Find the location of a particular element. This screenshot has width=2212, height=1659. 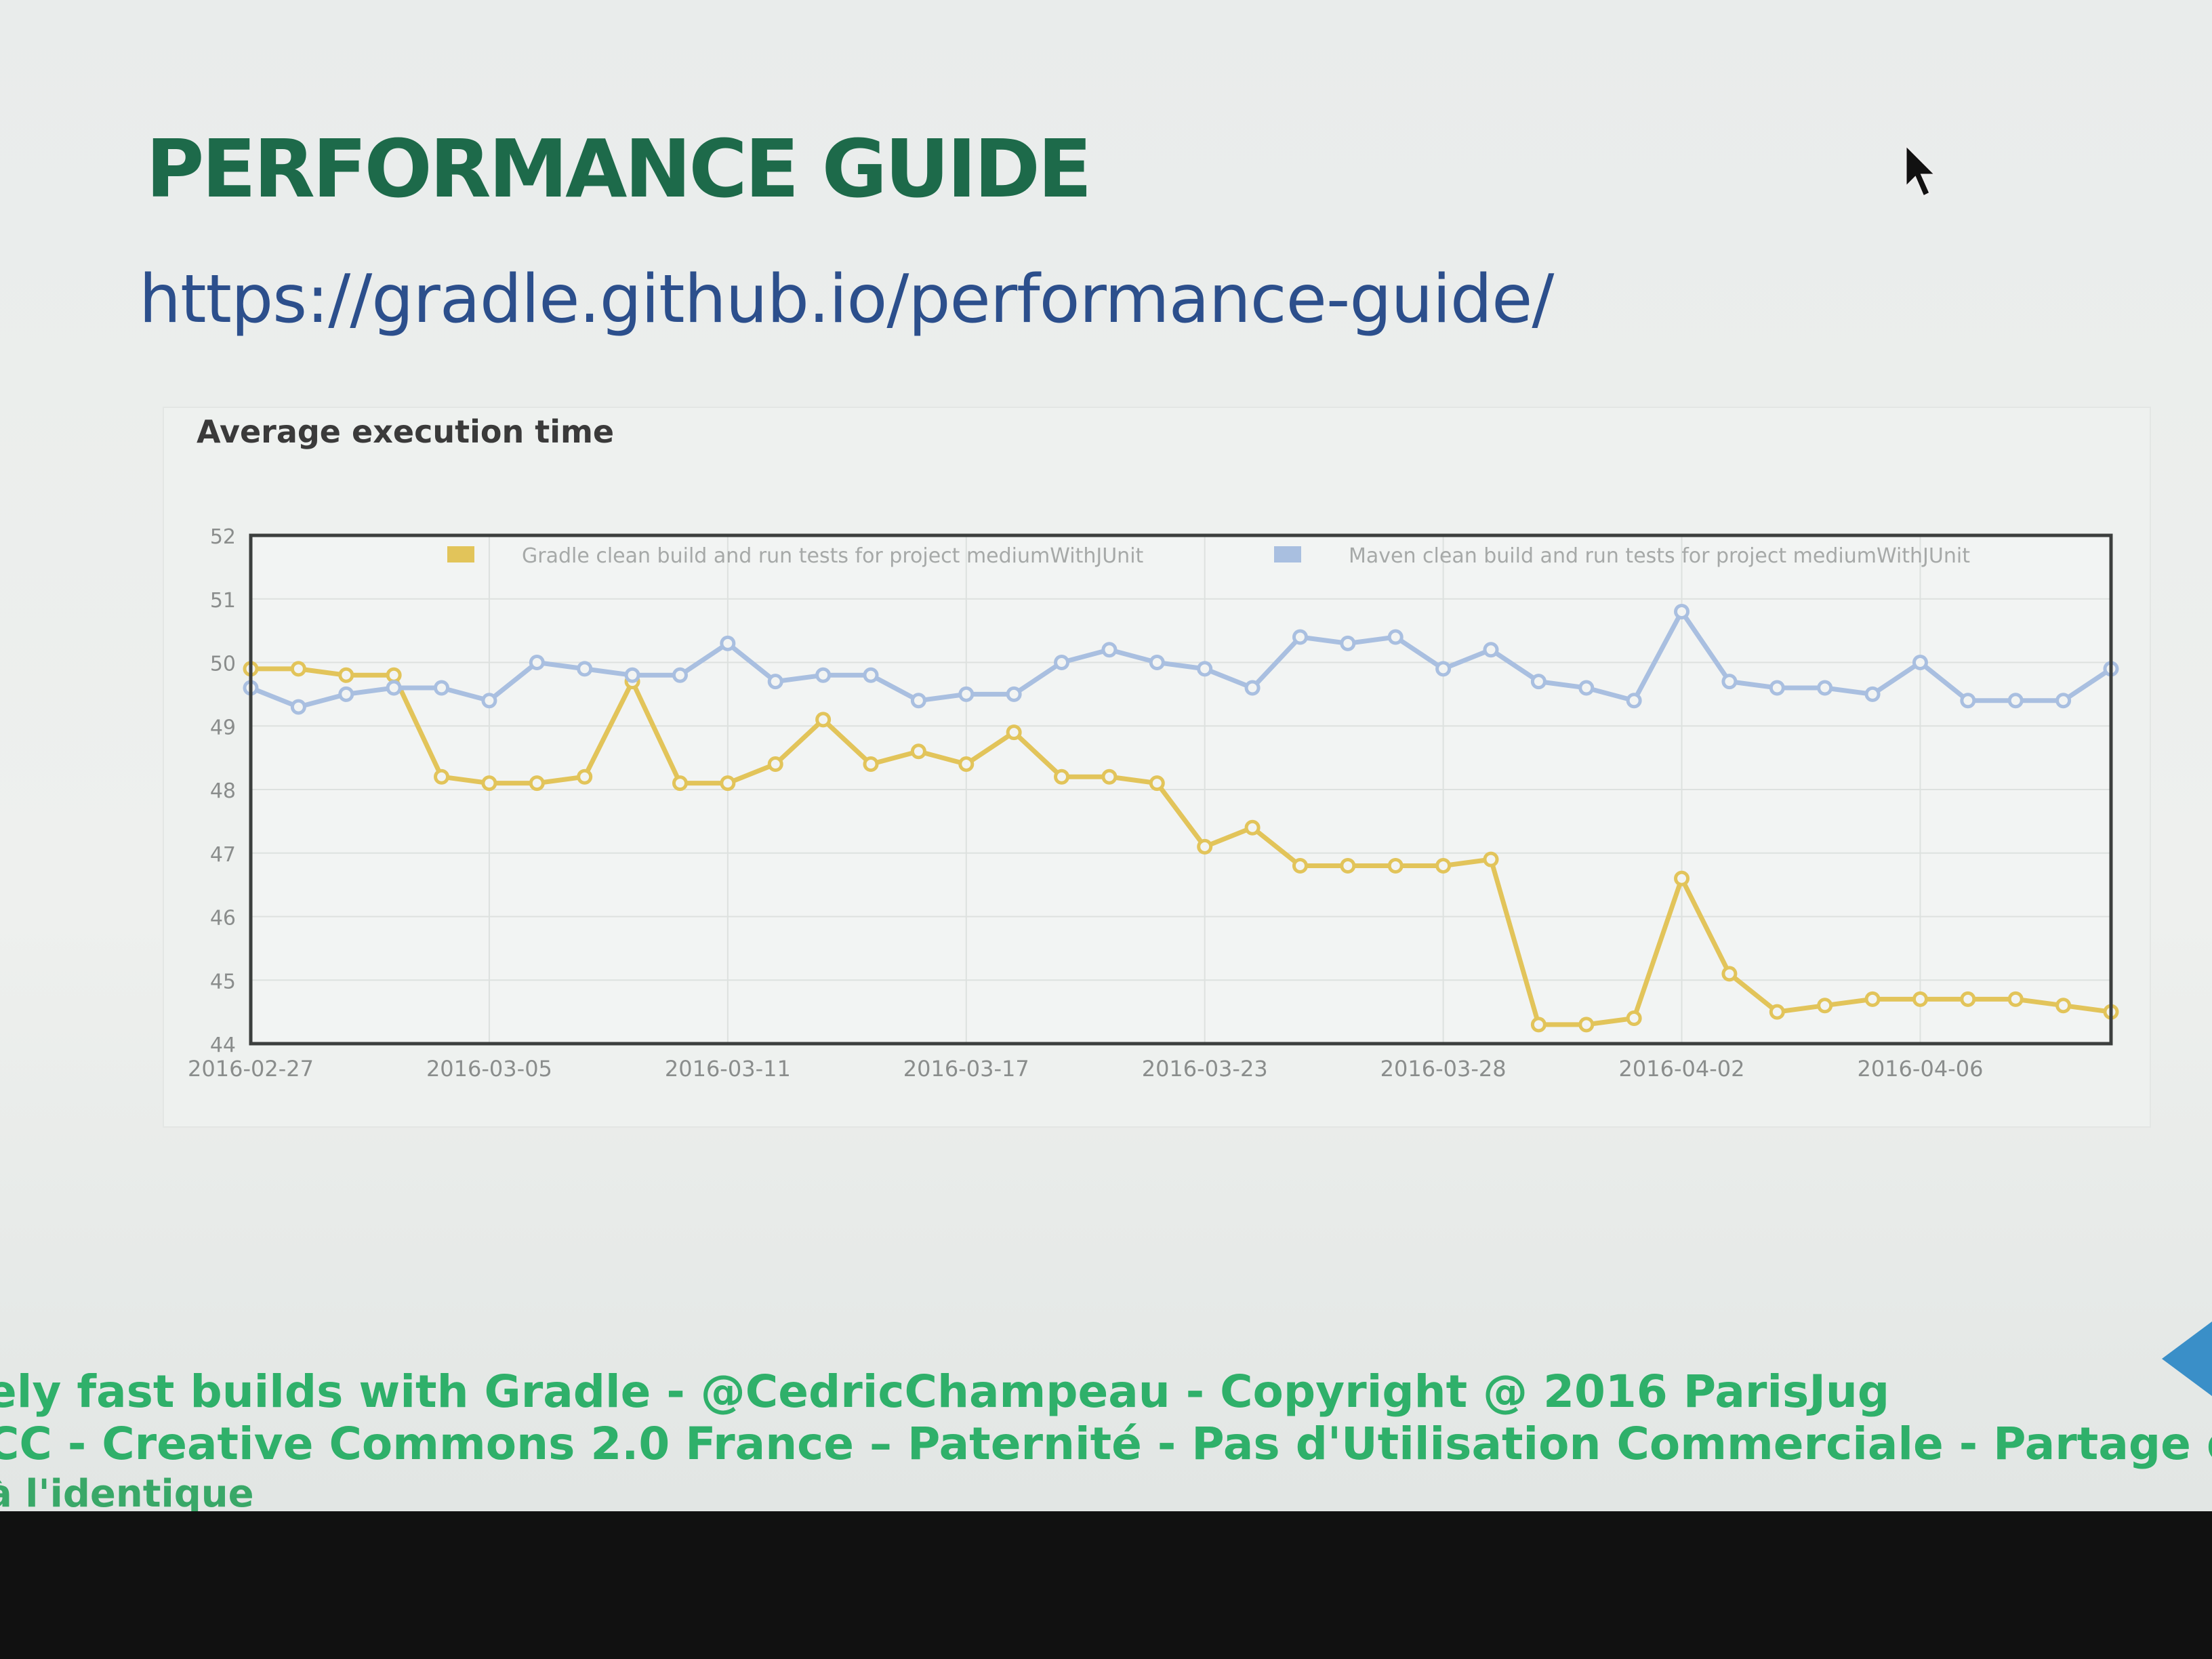

y-tick-label: 47 is located at coordinates (223, 855).